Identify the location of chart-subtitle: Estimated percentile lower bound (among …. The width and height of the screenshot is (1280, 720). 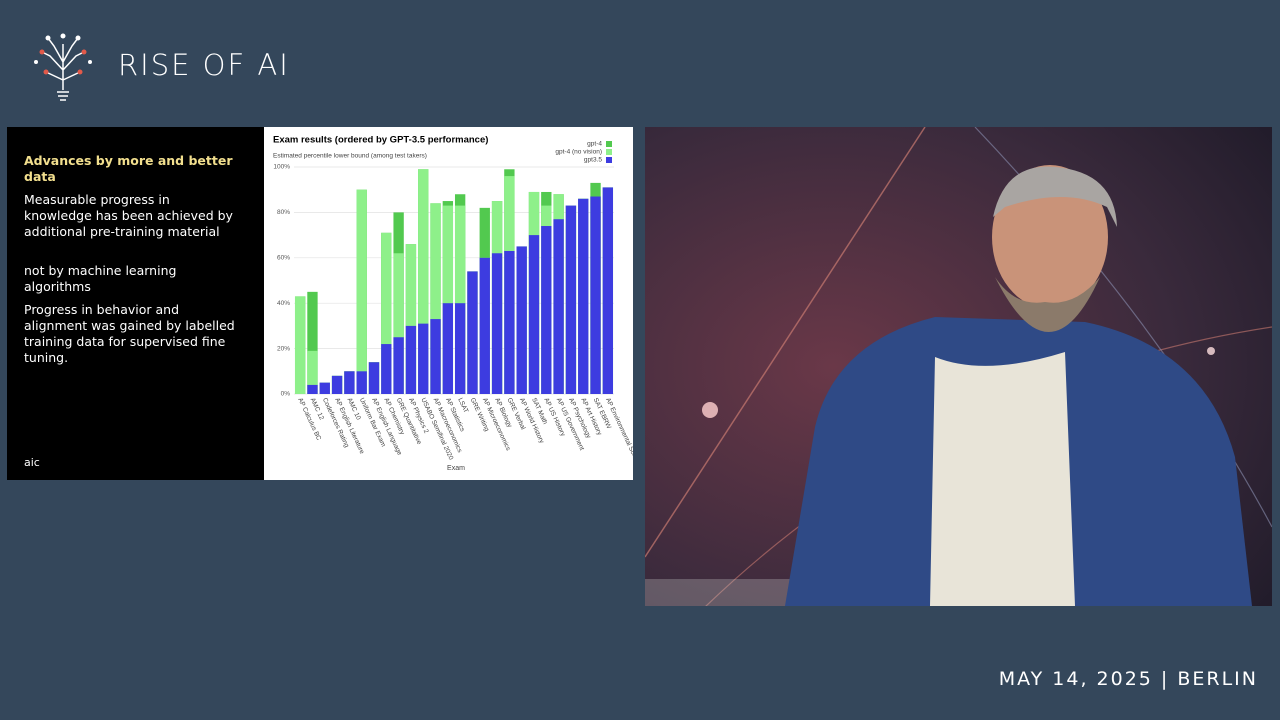
(350, 156).